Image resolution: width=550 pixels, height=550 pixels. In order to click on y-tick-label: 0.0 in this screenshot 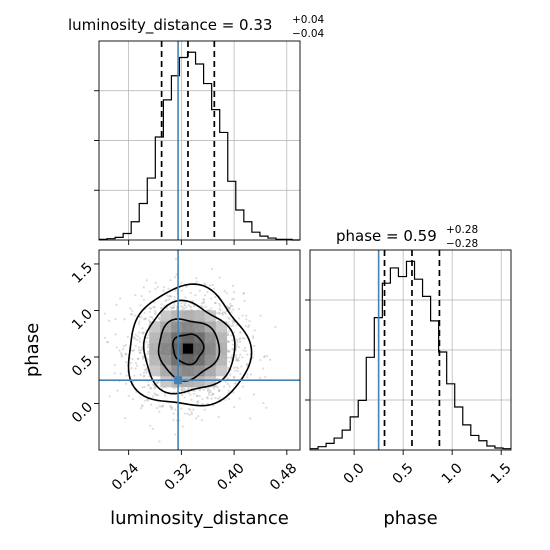, I will do `click(82, 412)`.